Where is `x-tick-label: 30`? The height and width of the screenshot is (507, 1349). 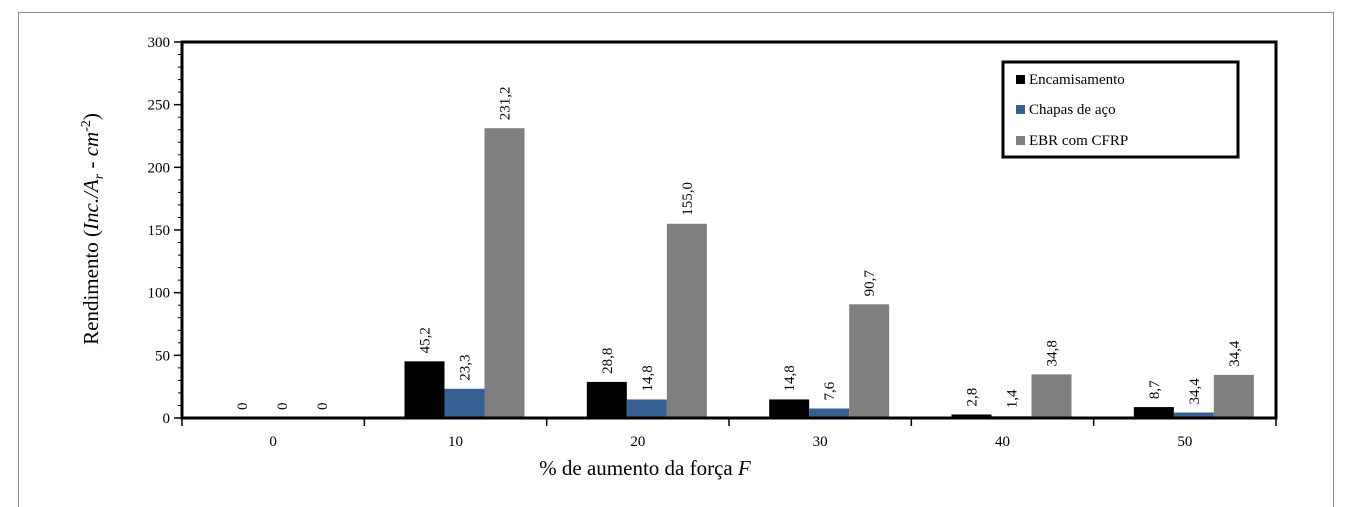
x-tick-label: 30 is located at coordinates (820, 442).